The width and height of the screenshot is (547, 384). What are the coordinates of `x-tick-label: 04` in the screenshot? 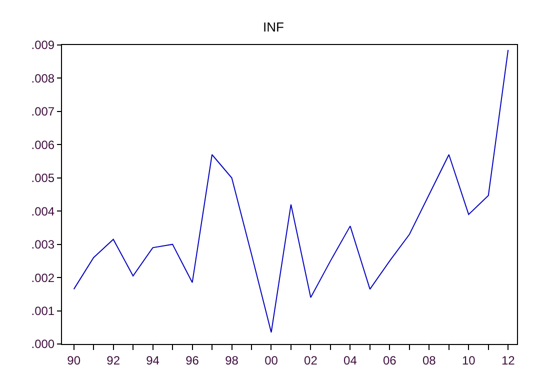 It's located at (351, 360).